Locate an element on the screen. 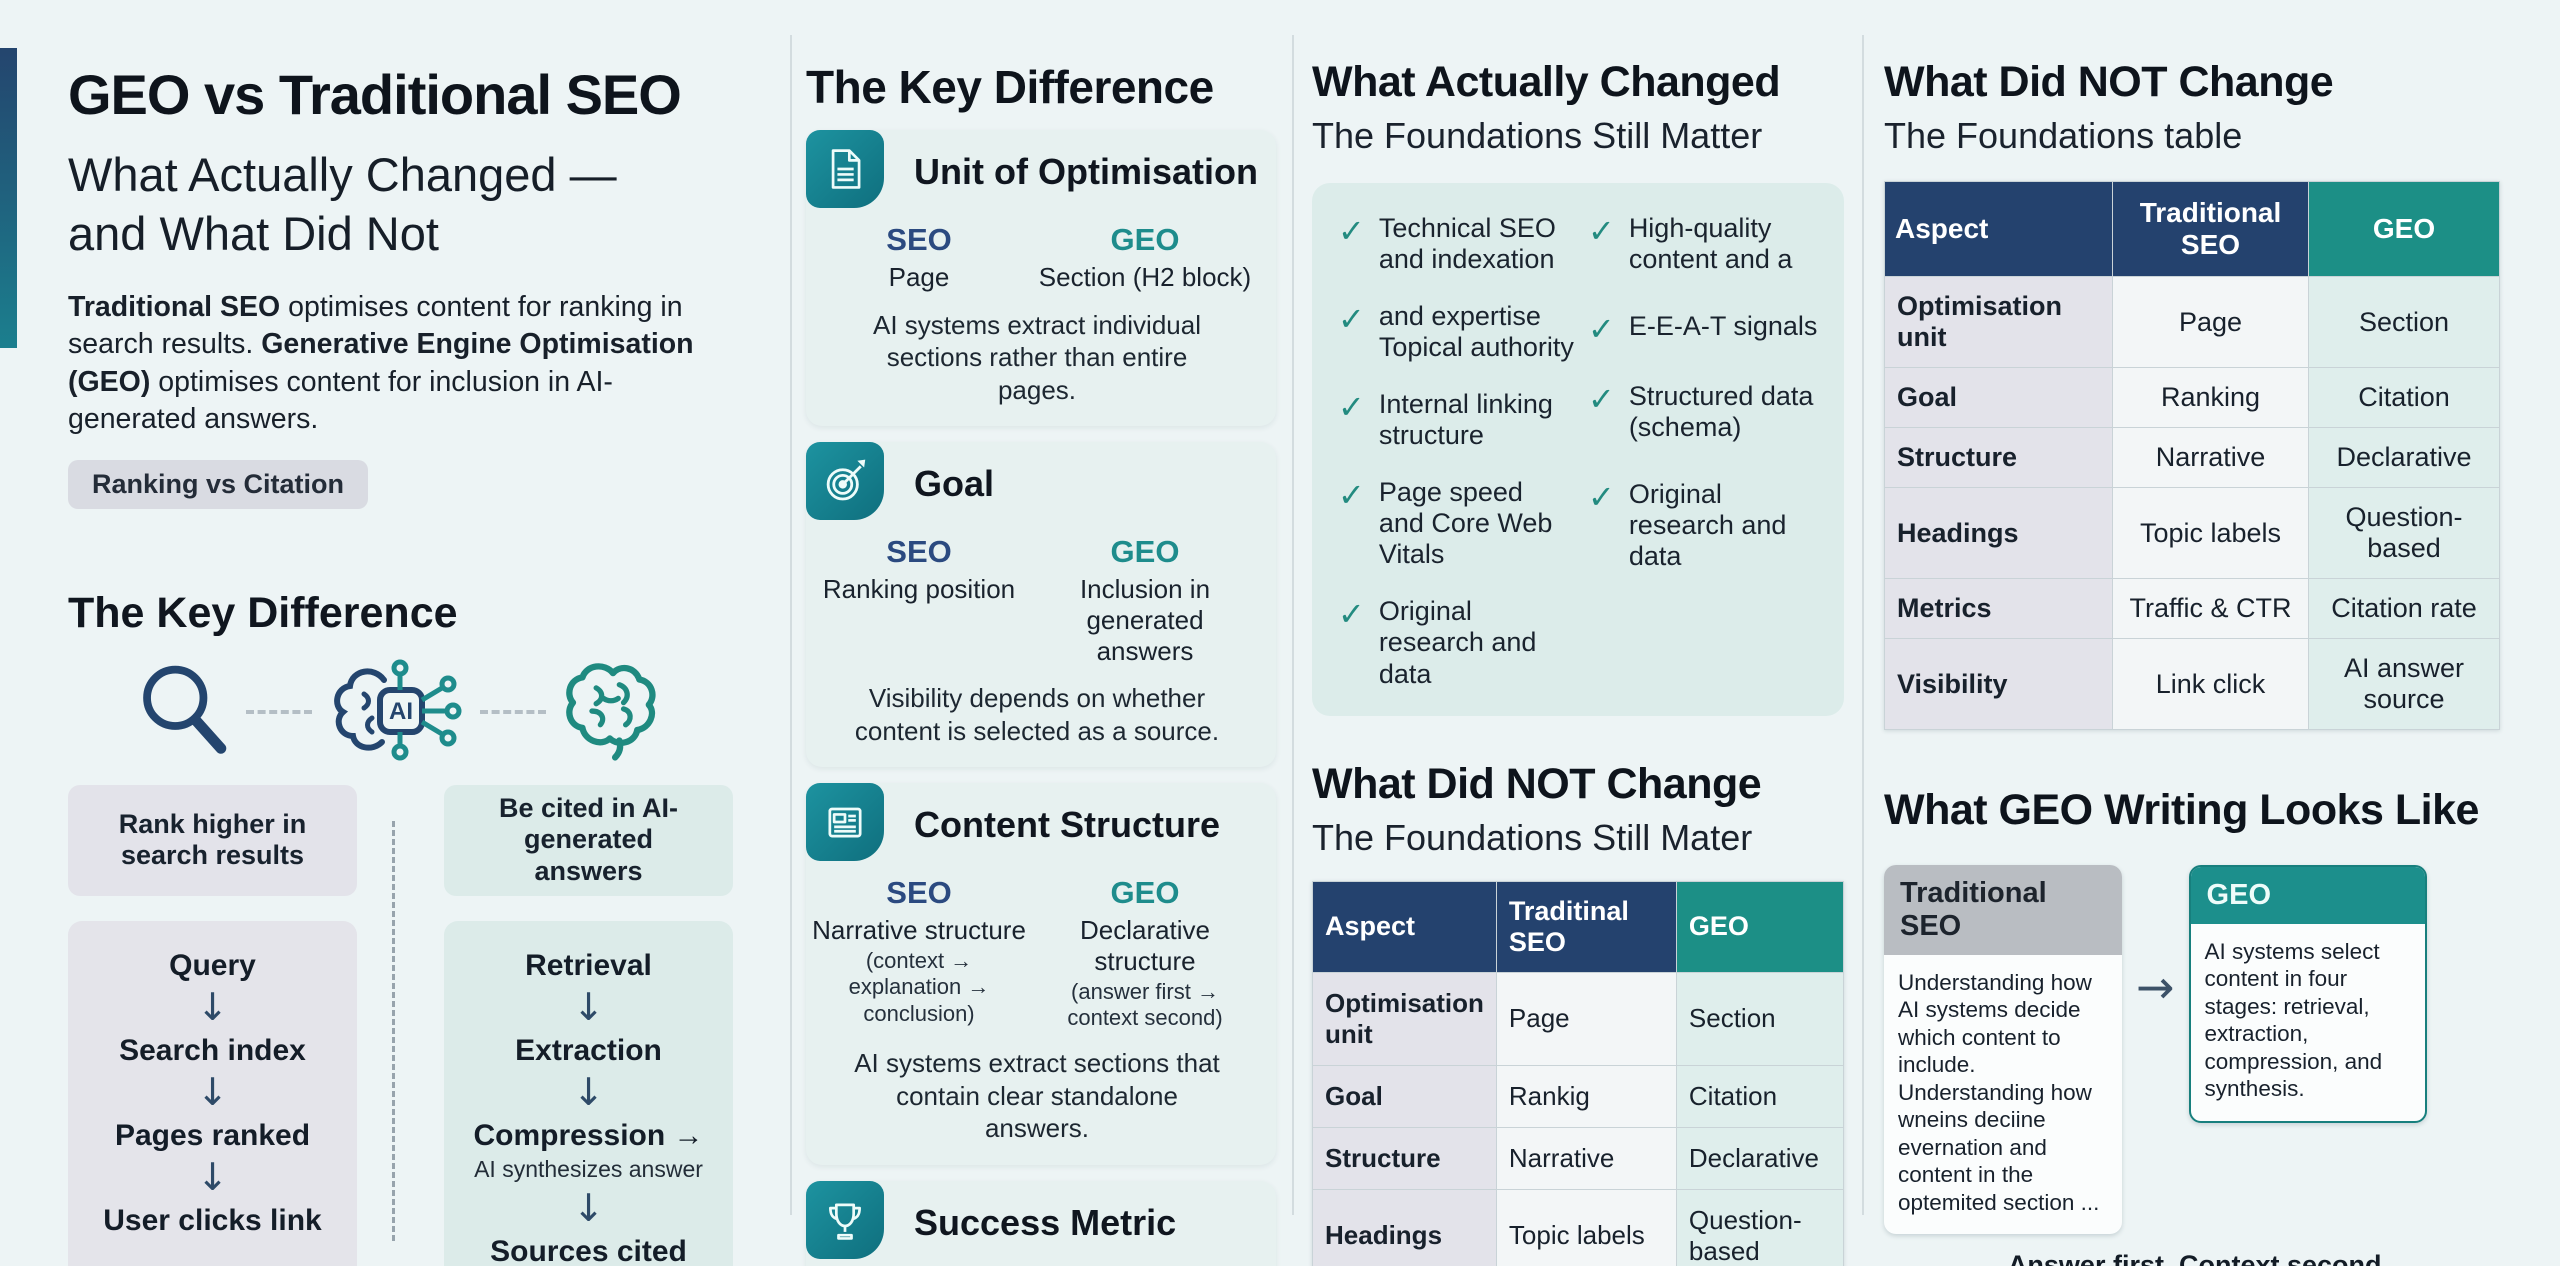  cell-geo: Citation is located at coordinates (2404, 397).